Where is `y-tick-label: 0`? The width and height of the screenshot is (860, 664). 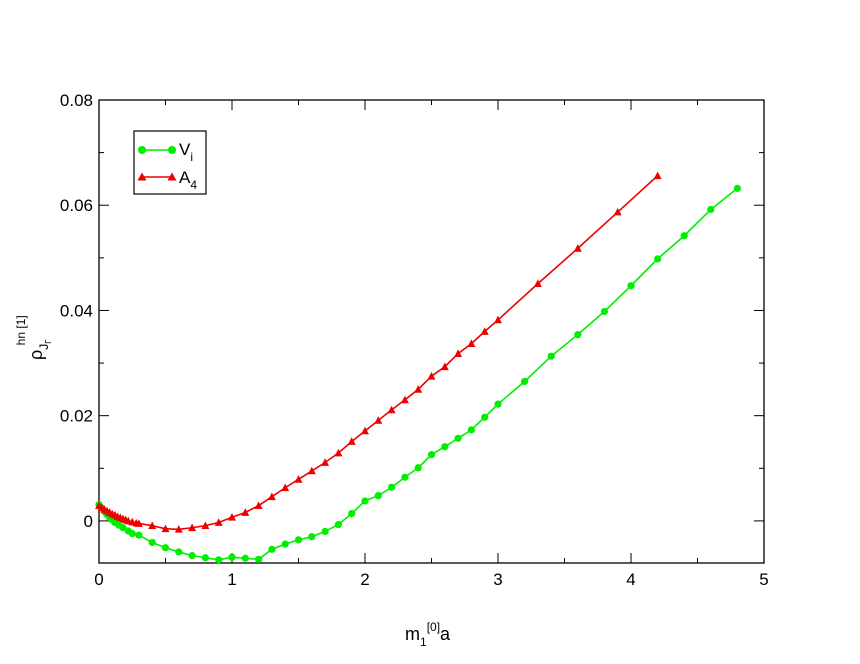 y-tick-label: 0 is located at coordinates (88, 521).